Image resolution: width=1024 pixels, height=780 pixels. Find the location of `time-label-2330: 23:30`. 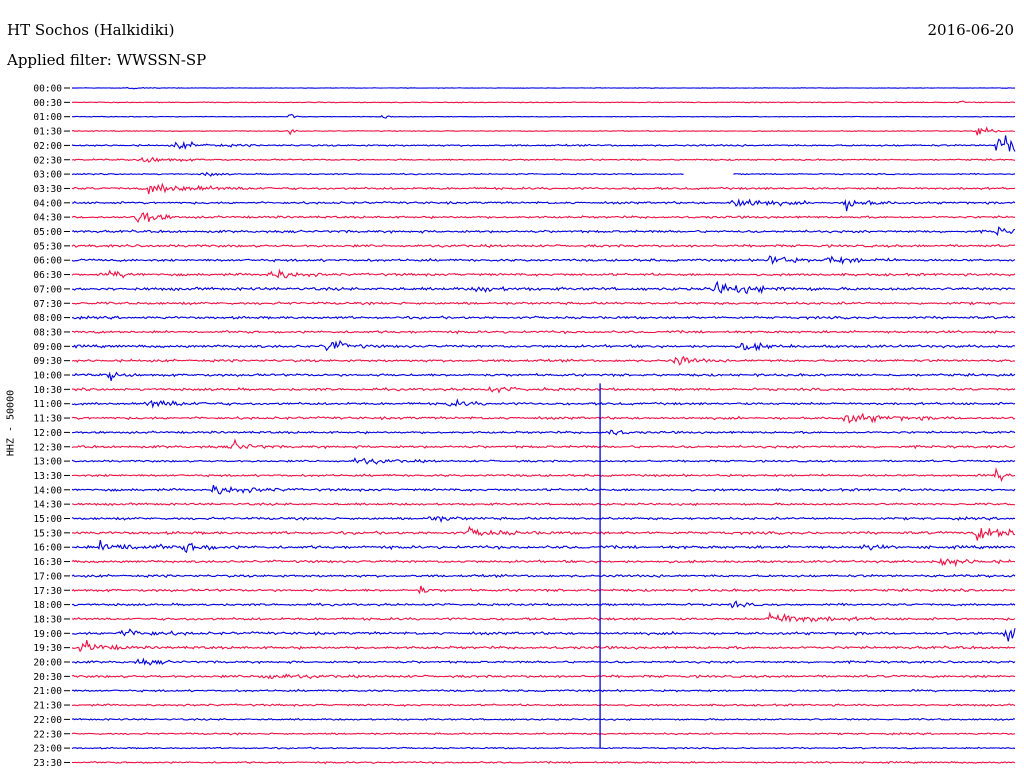

time-label-2330: 23:30 is located at coordinates (47, 763).